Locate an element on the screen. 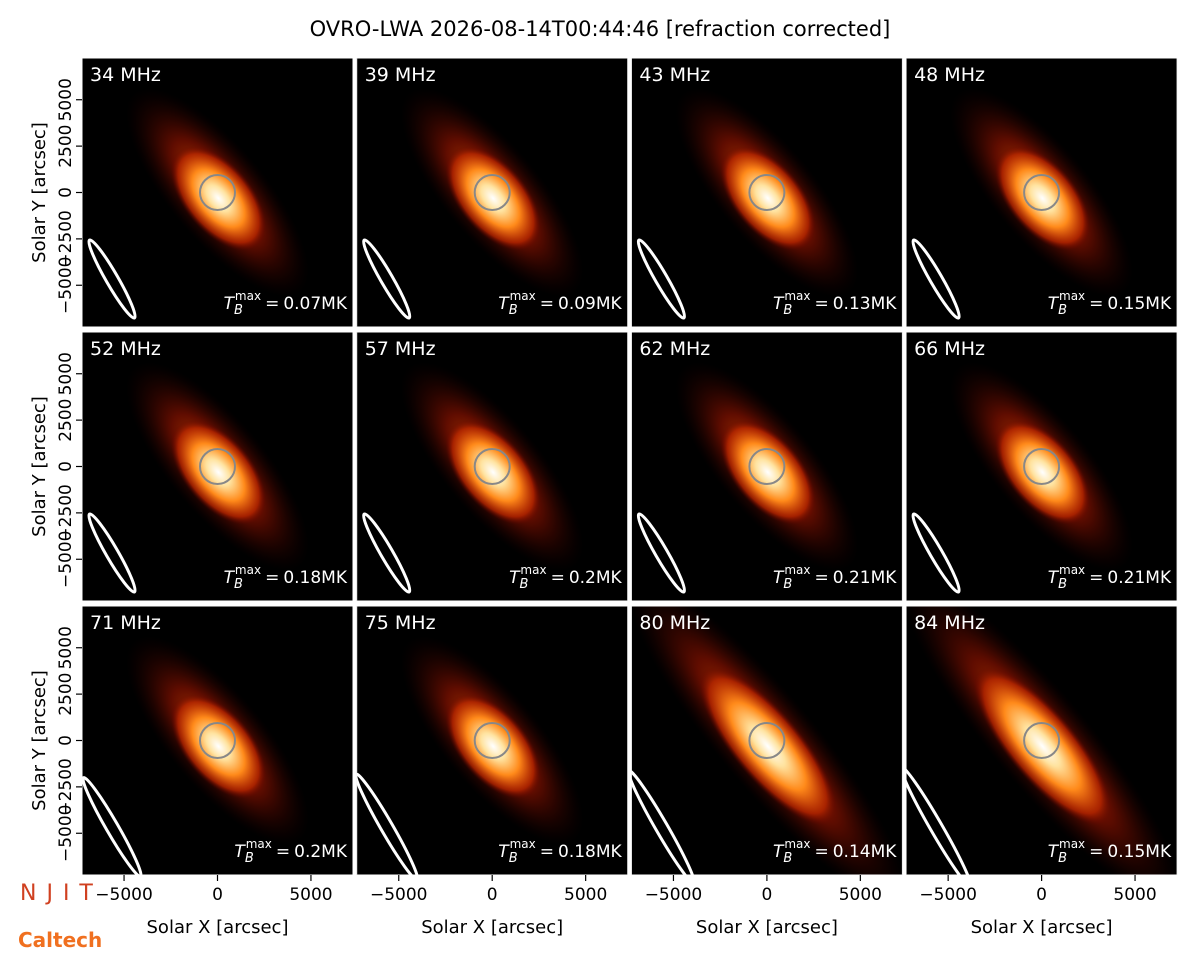 Image resolution: width=1200 pixels, height=975 pixels. tb-max-label: TBmax = 0.2MK is located at coordinates (290, 851).